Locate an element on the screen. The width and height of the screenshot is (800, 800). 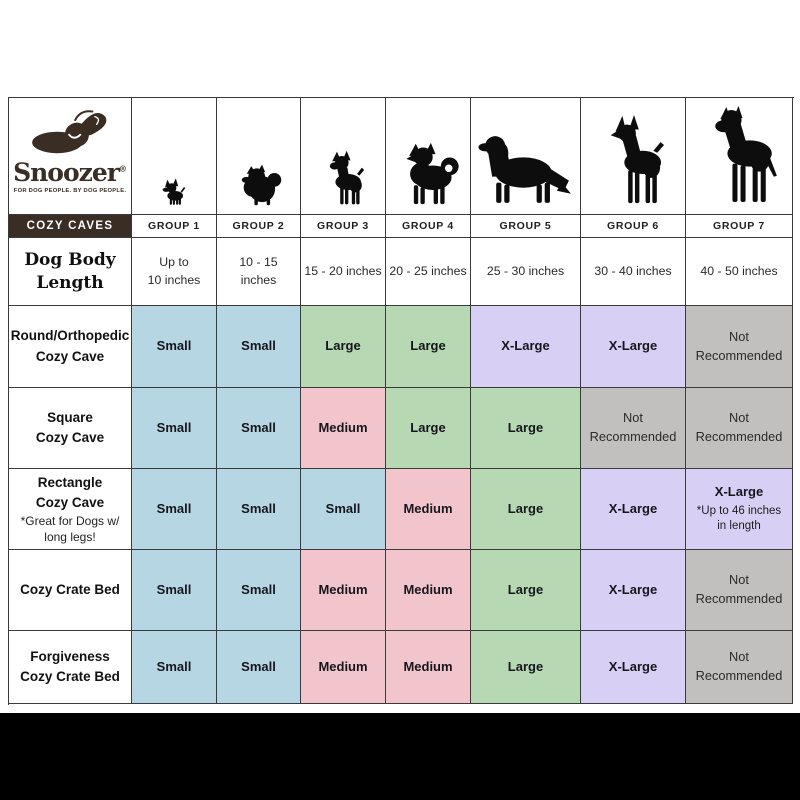
length-value: 15 - 20 inches is located at coordinates (343, 270).